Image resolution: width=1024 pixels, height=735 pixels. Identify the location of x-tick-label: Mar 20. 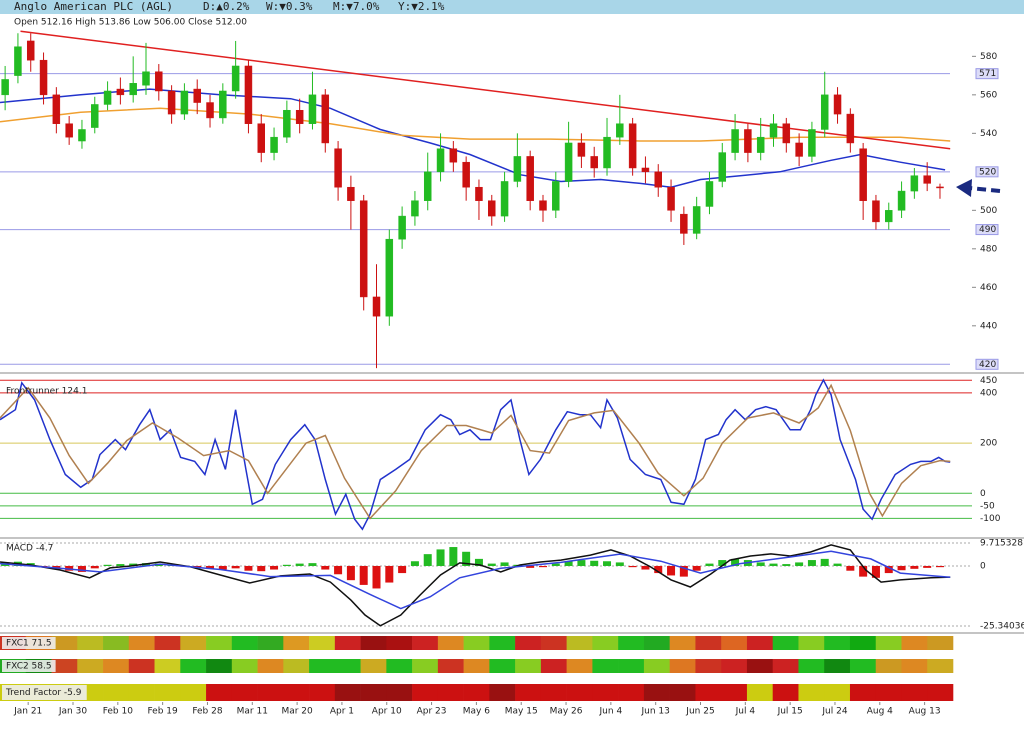
(297, 712).